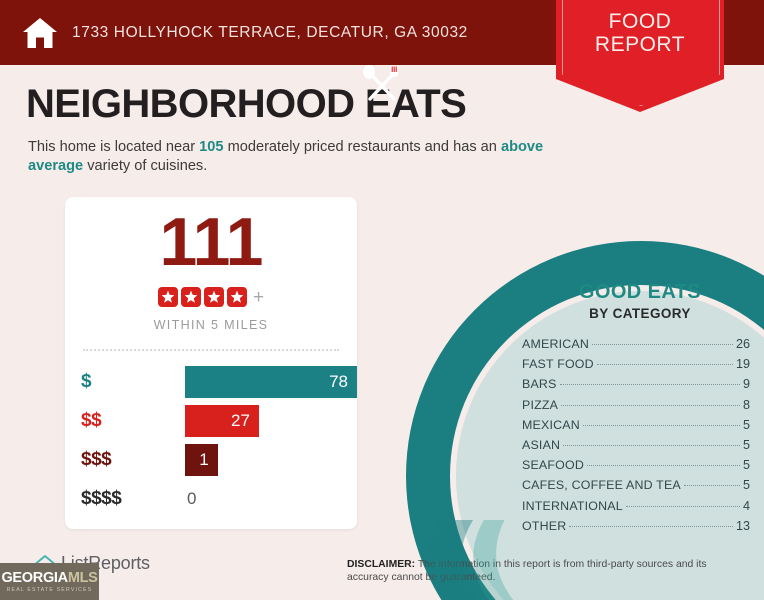 The width and height of the screenshot is (764, 600). I want to click on food-report-badge: FOOD REPORT, so click(640, 56).